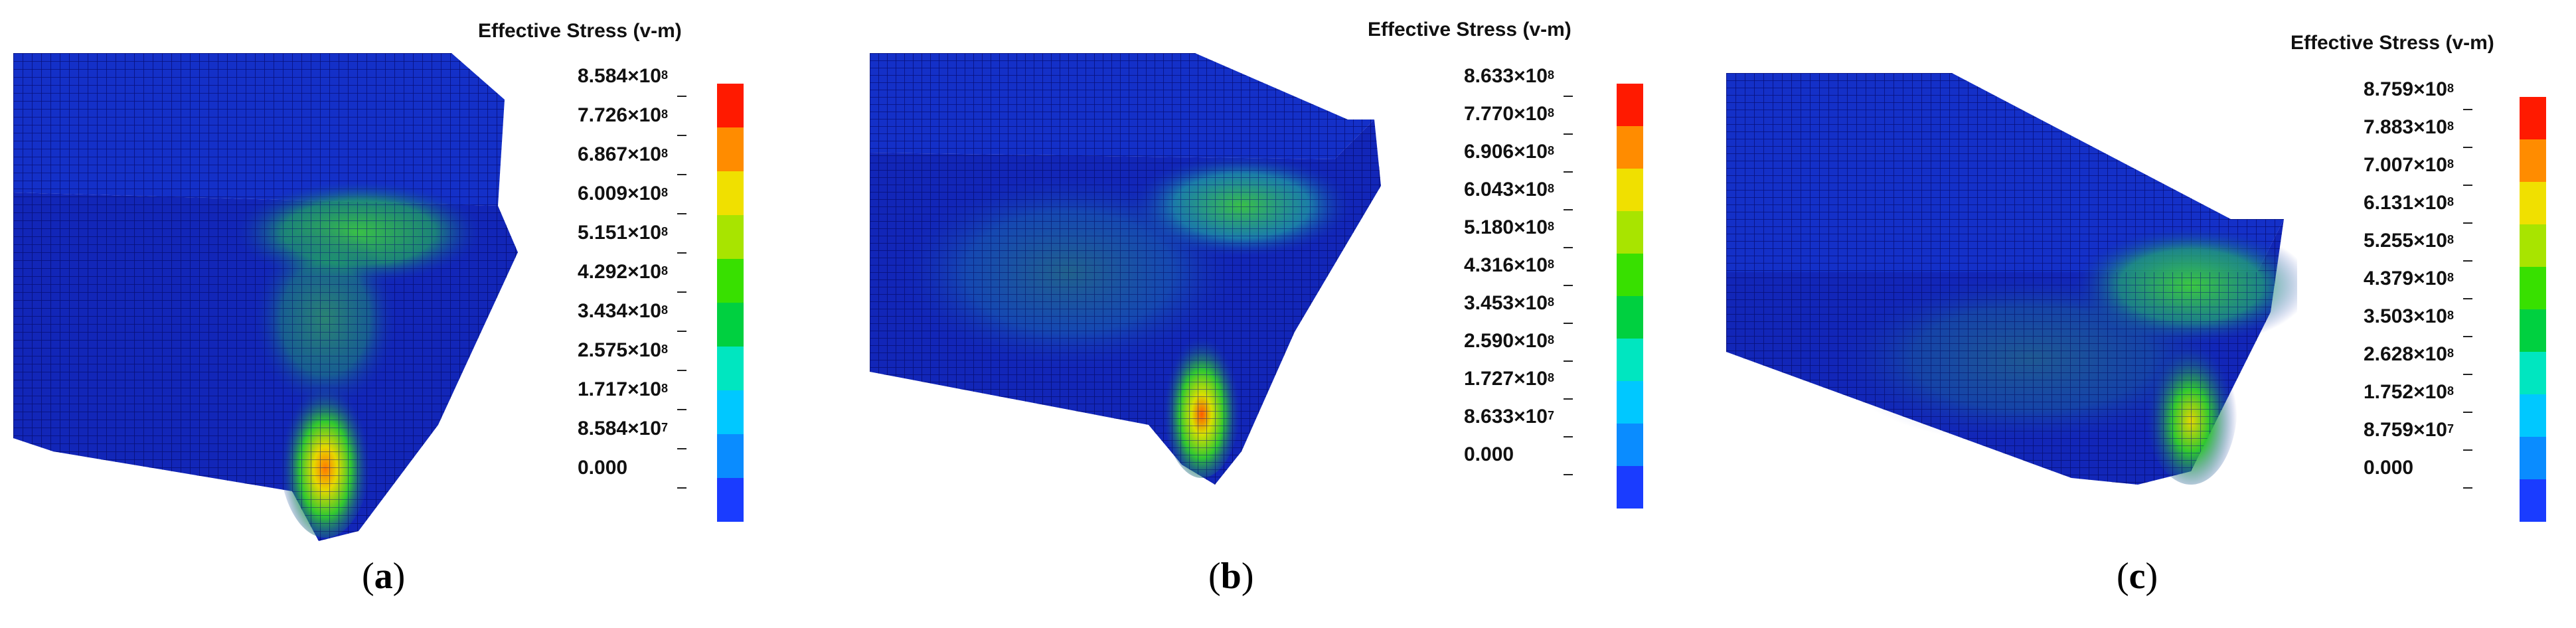  What do you see at coordinates (2409, 430) in the screenshot?
I see `legend-value: 8.759×107` at bounding box center [2409, 430].